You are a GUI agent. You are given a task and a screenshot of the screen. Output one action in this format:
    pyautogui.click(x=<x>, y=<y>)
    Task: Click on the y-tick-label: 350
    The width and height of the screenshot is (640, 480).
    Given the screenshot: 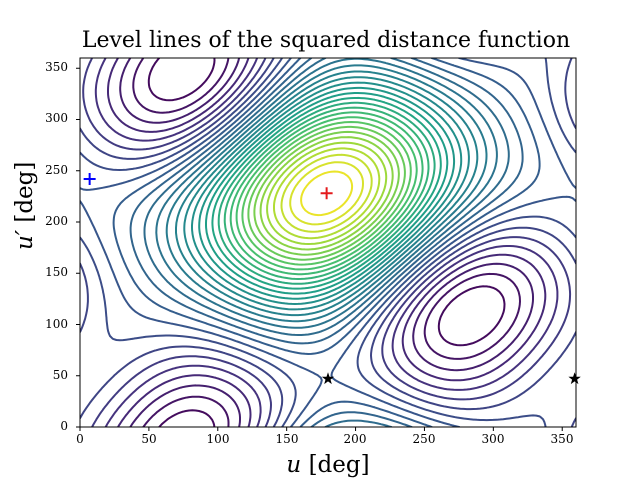 What is the action you would take?
    pyautogui.click(x=56, y=67)
    